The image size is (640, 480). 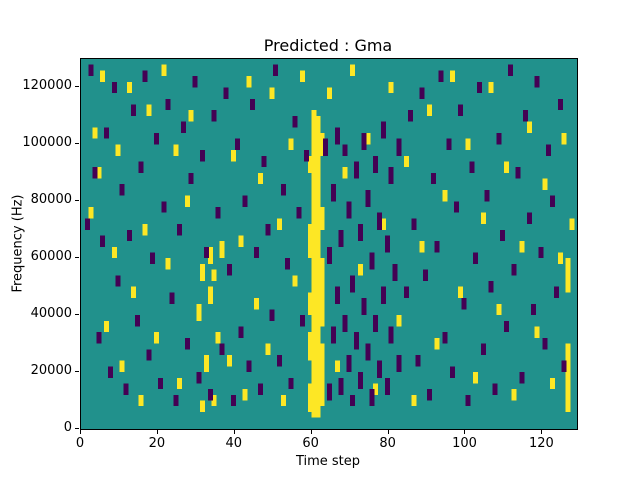 What do you see at coordinates (328, 461) in the screenshot?
I see `x-axis-label: Time step` at bounding box center [328, 461].